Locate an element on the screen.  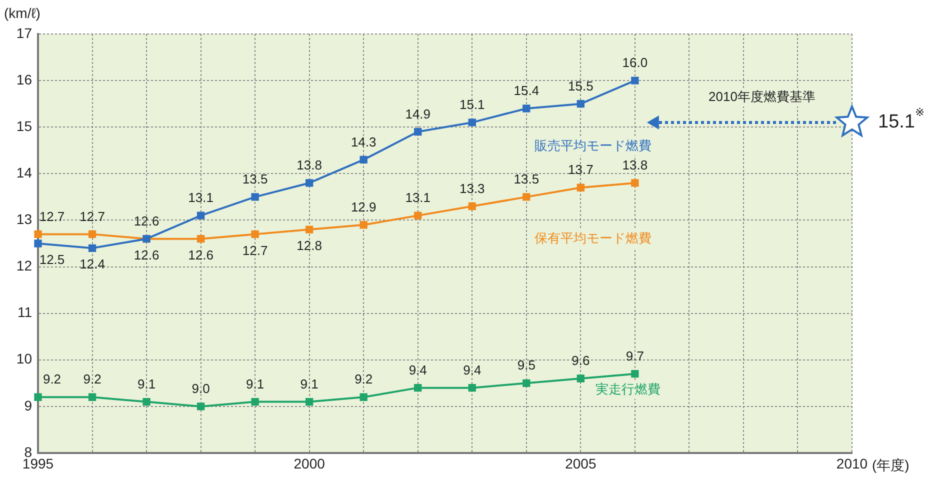
data-label: 9.6 is located at coordinates (581, 360).